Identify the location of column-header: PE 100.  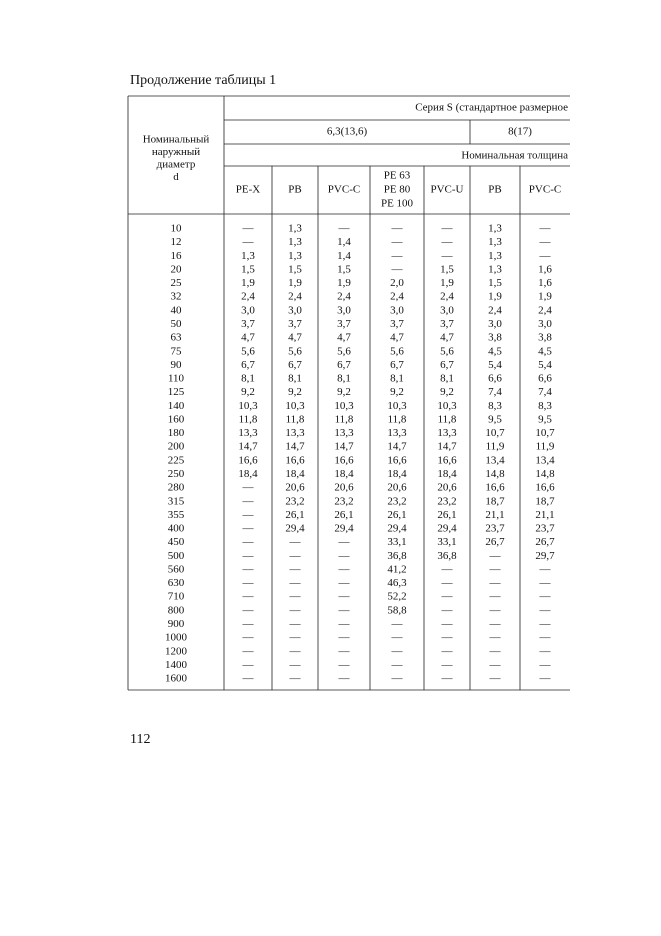
(397, 204).